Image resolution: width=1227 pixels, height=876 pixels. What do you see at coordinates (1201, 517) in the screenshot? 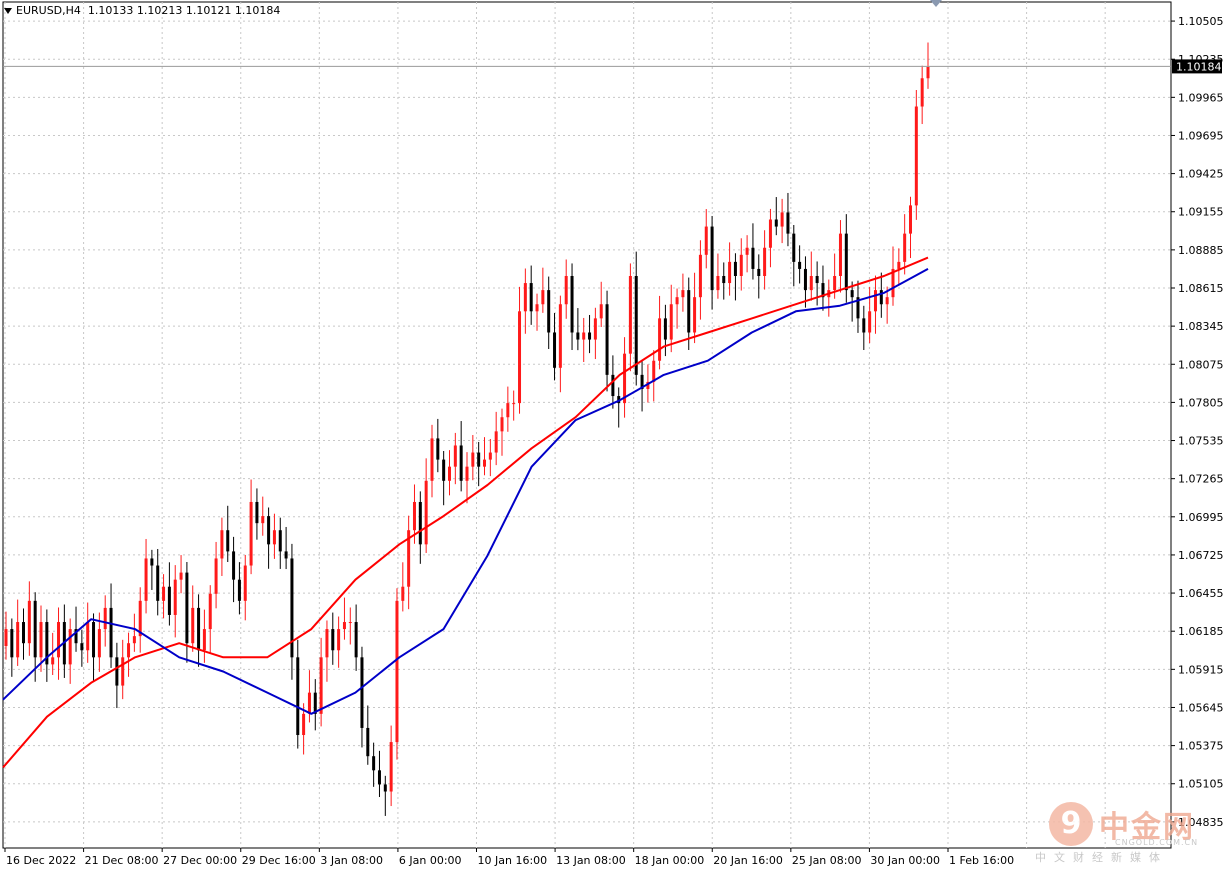
I see `y-tick-label: 1.06995` at bounding box center [1201, 517].